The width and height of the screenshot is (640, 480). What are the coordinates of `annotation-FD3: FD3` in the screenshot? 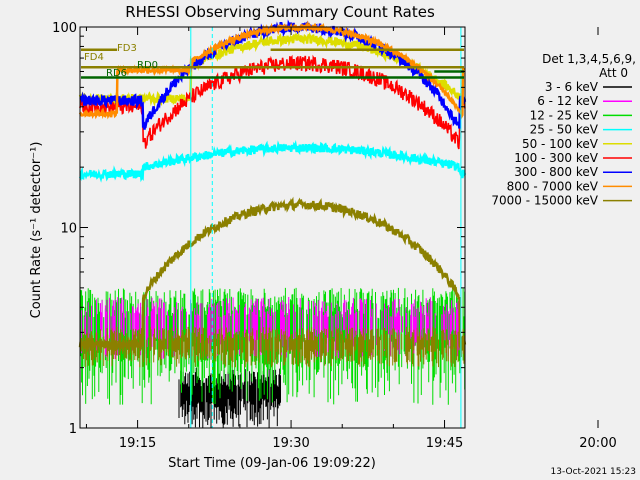 It's located at (127, 48).